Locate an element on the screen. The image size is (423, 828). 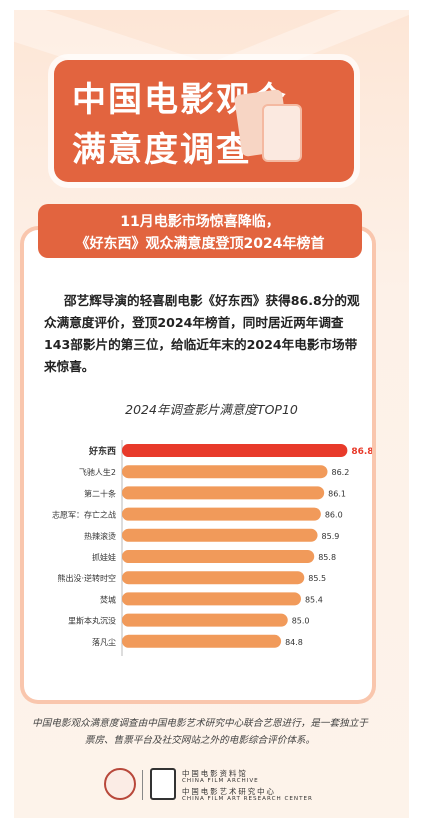
category-label: 里斯本丸沉没 is located at coordinates (92, 621).